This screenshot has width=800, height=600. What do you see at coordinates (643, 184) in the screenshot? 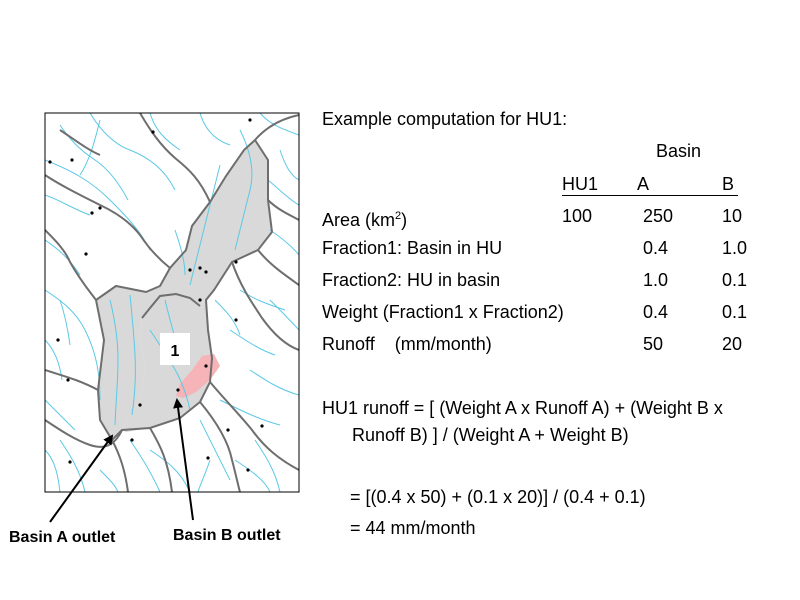
I see `col-header-a: A` at bounding box center [643, 184].